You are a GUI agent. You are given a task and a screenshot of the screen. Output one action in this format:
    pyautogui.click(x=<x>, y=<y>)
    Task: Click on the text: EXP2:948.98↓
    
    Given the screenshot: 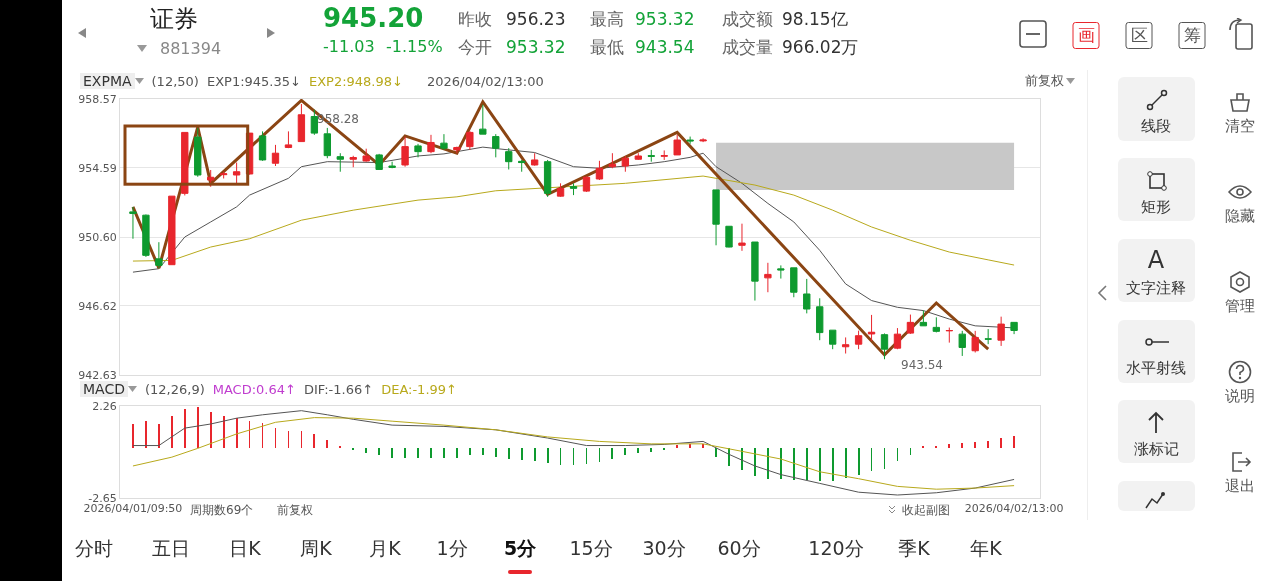 What is the action you would take?
    pyautogui.click(x=355, y=81)
    